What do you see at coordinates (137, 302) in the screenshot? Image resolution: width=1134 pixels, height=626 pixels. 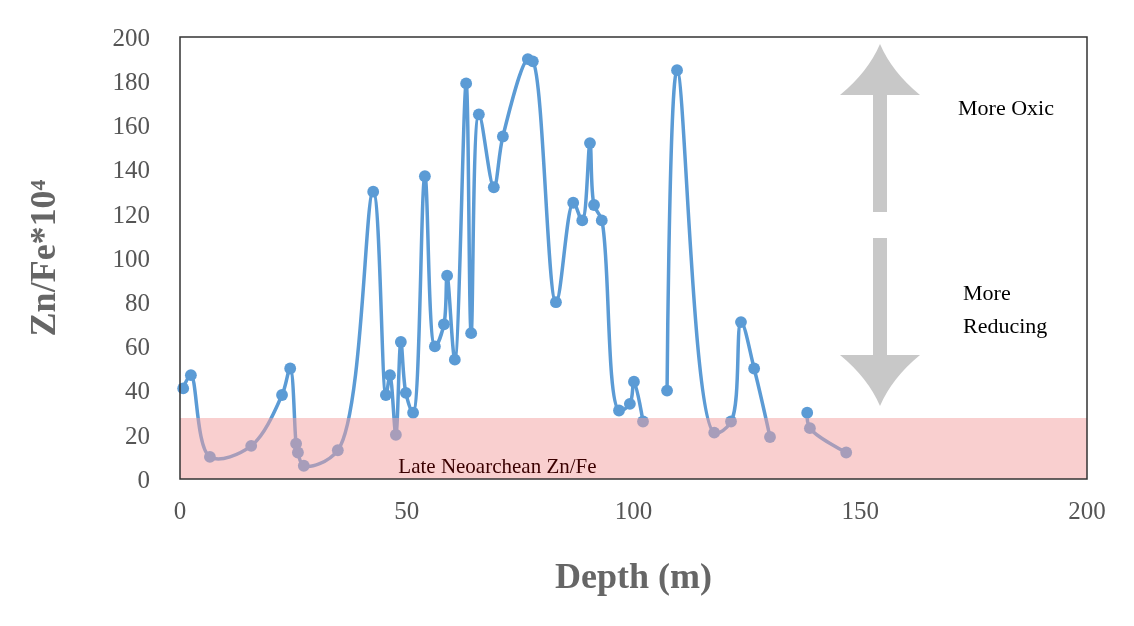 I see `y-tick-label: 80` at bounding box center [137, 302].